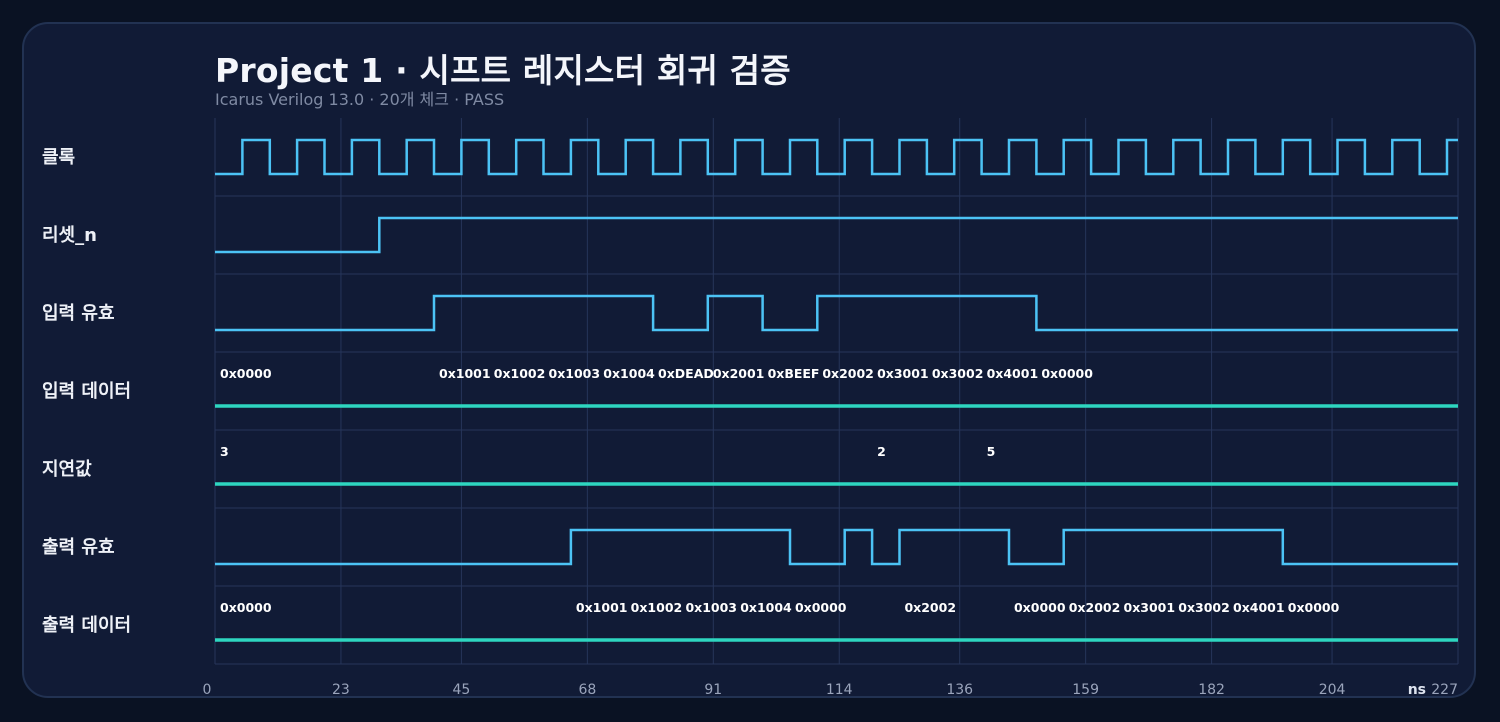  What do you see at coordinates (602, 607) in the screenshot?
I see `bus-value-out_data-1: 0x1001` at bounding box center [602, 607].